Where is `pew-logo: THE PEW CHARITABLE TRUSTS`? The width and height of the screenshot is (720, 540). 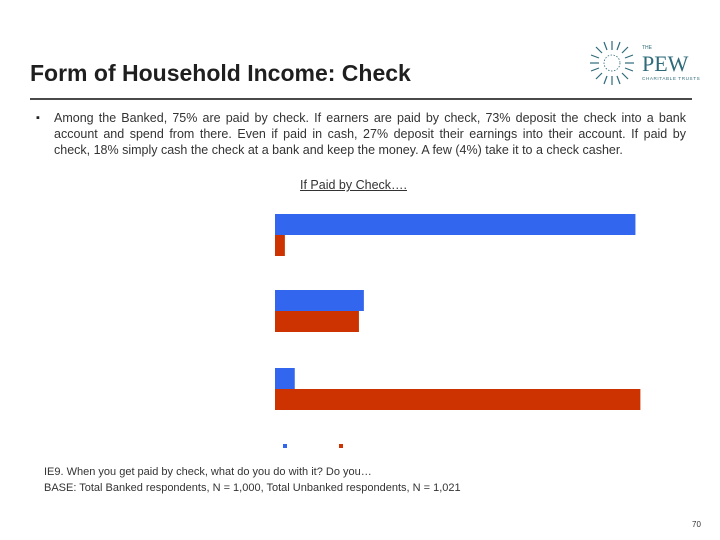 pew-logo: THE PEW CHARITABLE TRUSTS is located at coordinates (645, 63).